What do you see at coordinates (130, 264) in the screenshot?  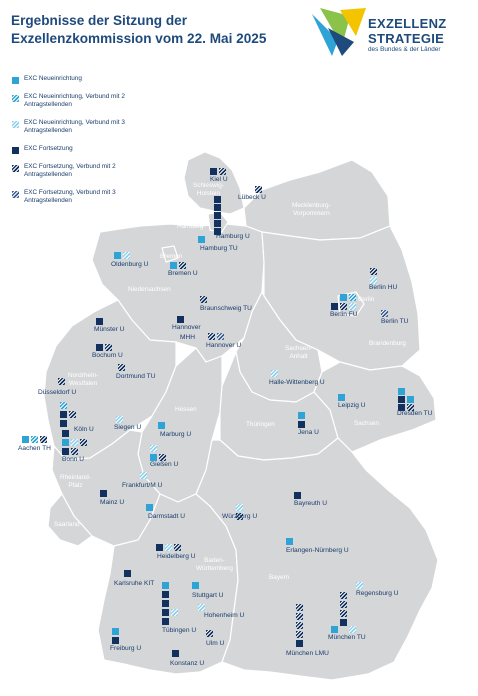 I see `city-oldenburg: Oldenburg U` at bounding box center [130, 264].